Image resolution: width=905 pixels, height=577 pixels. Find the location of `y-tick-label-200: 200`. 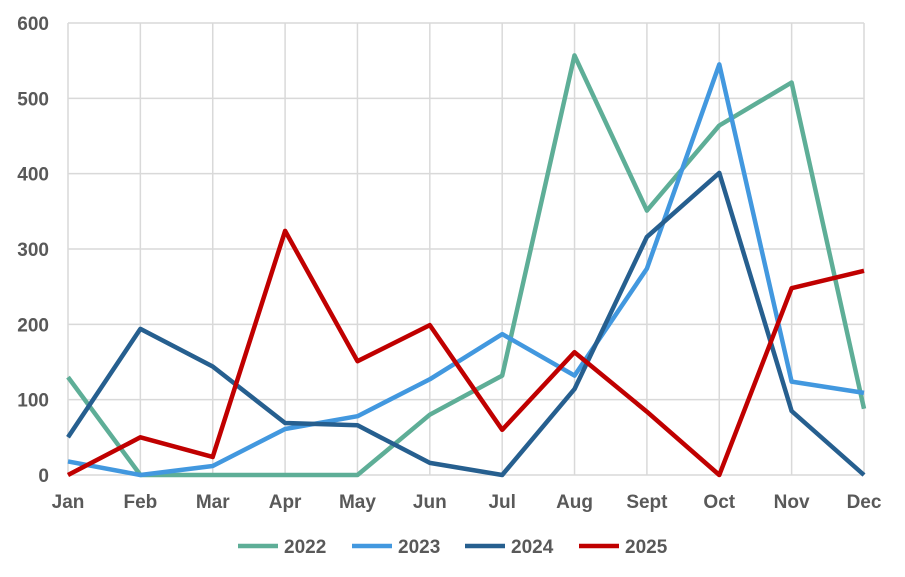

y-tick-label-200: 200 is located at coordinates (33, 325).